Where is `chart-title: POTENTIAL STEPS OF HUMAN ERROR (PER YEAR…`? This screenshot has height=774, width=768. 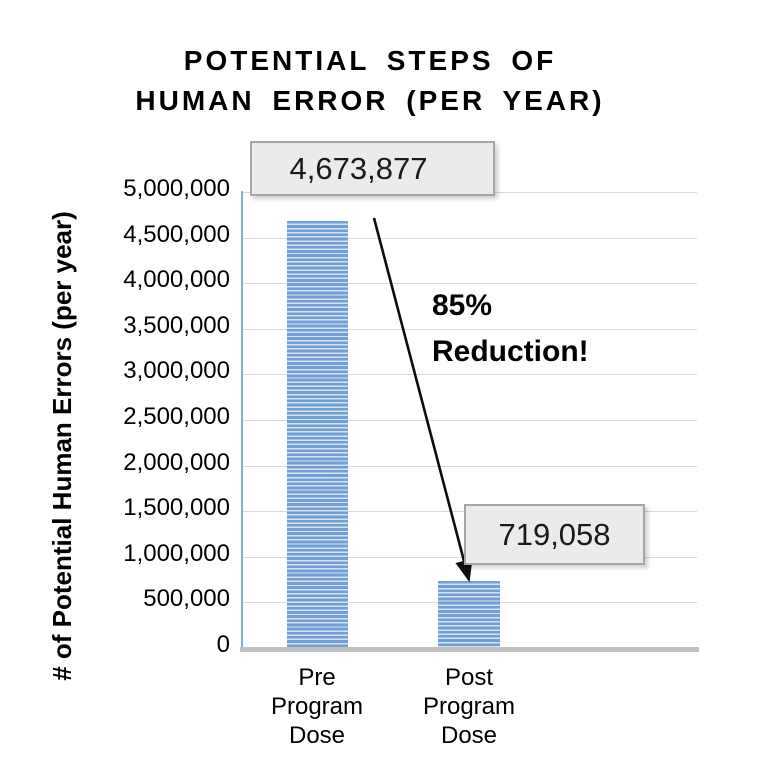 chart-title: POTENTIAL STEPS OF HUMAN ERROR (PER YEAR… is located at coordinates (370, 81).